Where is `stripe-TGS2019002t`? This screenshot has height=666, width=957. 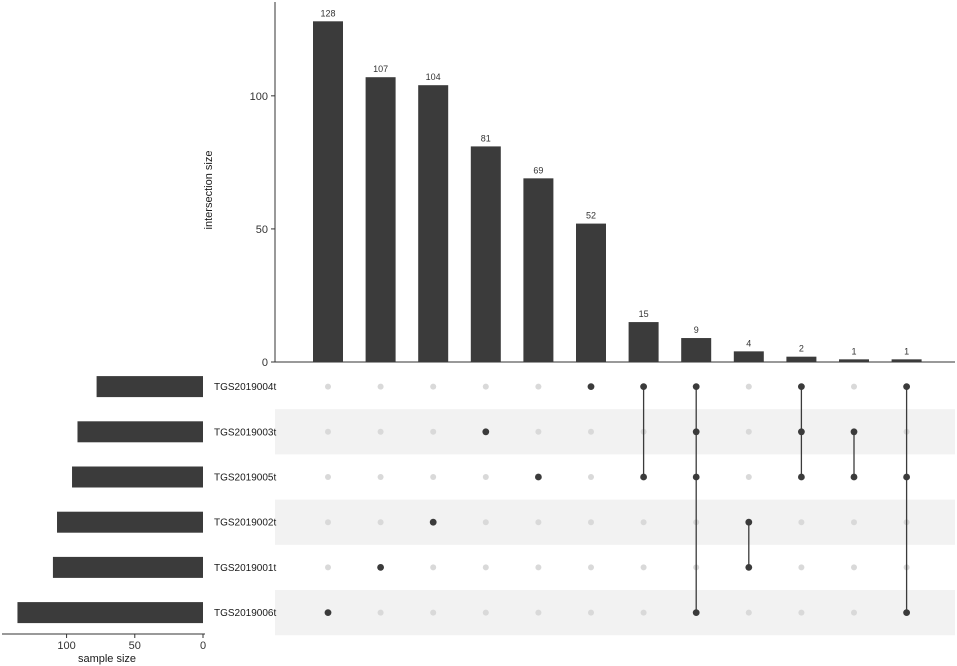
stripe-TGS2019002t is located at coordinates (615, 522).